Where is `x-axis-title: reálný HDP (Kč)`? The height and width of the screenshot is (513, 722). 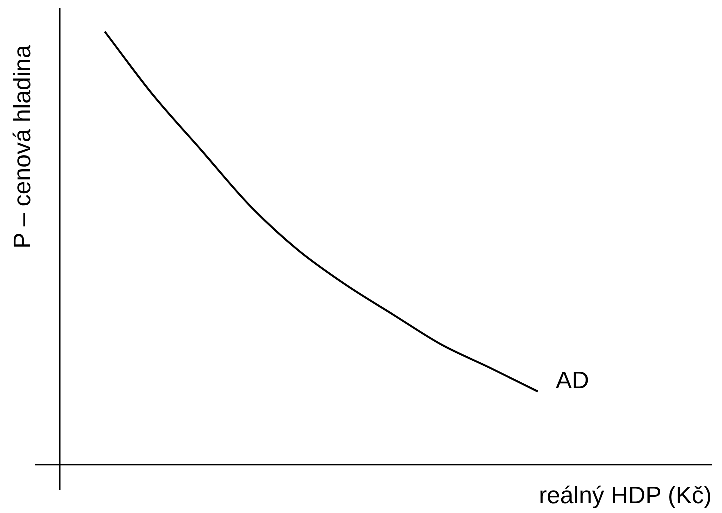
x-axis-title: reálný HDP (Kč) is located at coordinates (625, 496).